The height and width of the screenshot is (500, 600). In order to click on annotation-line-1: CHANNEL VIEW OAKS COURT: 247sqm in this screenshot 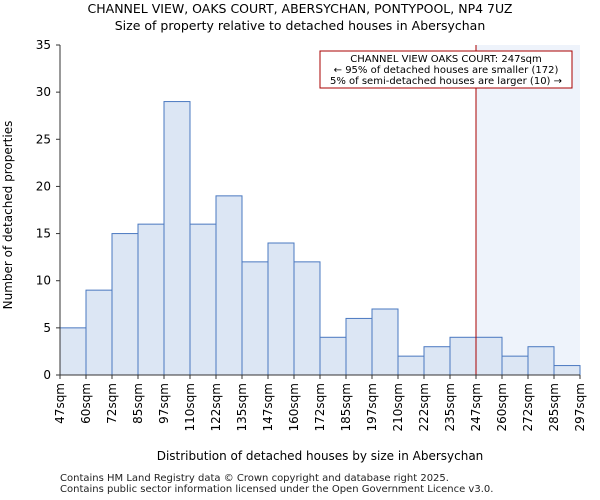, I will do `click(446, 59)`.